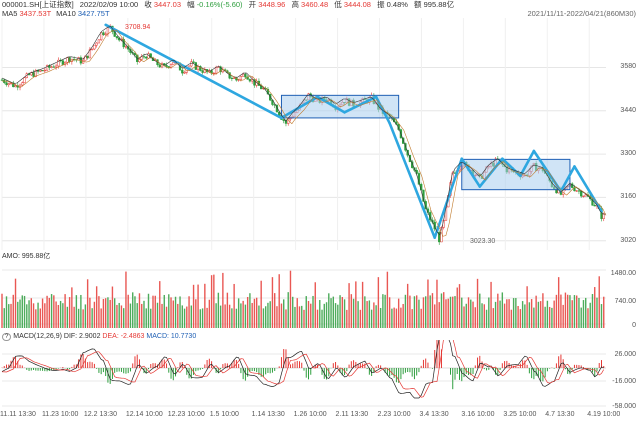 The width and height of the screenshot is (640, 423). What do you see at coordinates (268, 414) in the screenshot?
I see `x-tick-label: 1.14 13:30` at bounding box center [268, 414].